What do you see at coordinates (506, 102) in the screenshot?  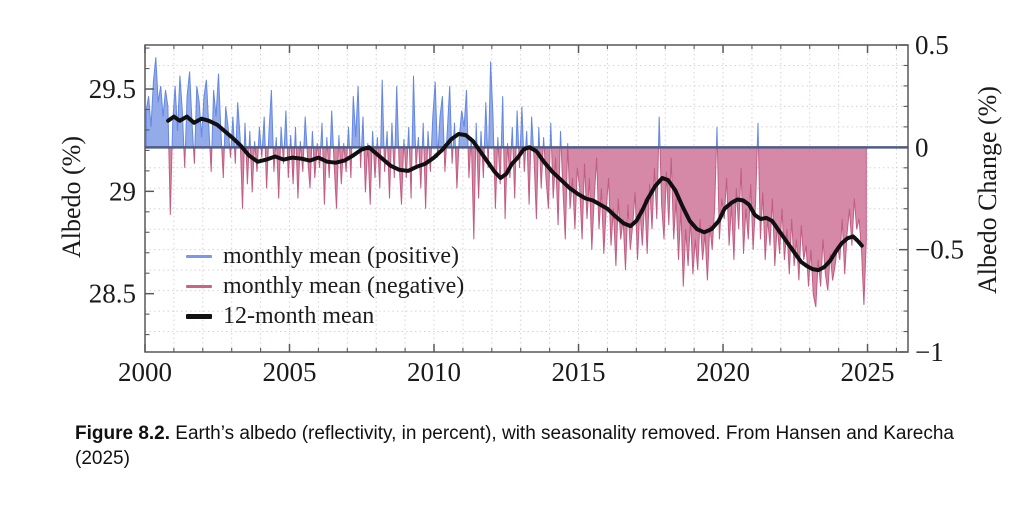 I see `monthly-mean-positive-area` at bounding box center [506, 102].